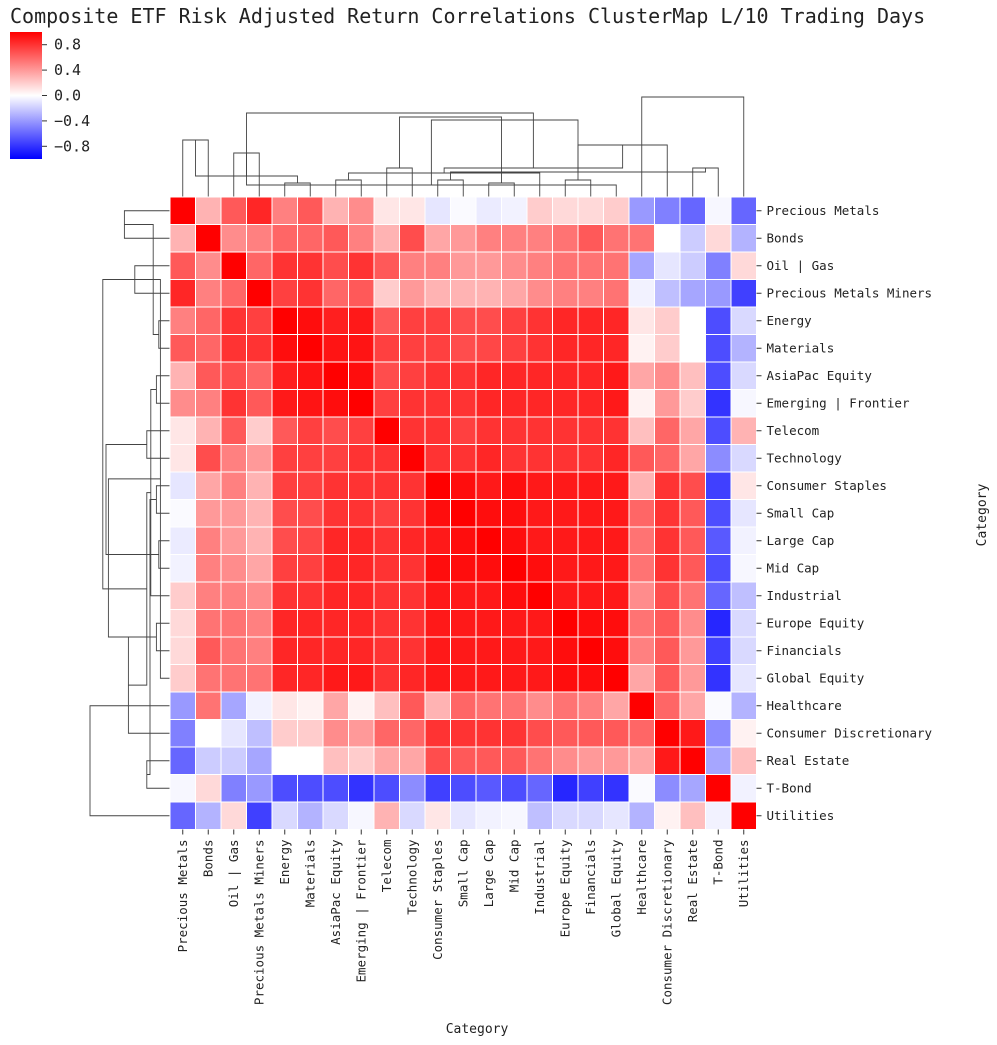 The height and width of the screenshot is (1045, 997). Describe the element at coordinates (692, 540) in the screenshot. I see `heatmap-cell-large-cap--real-estate` at that location.